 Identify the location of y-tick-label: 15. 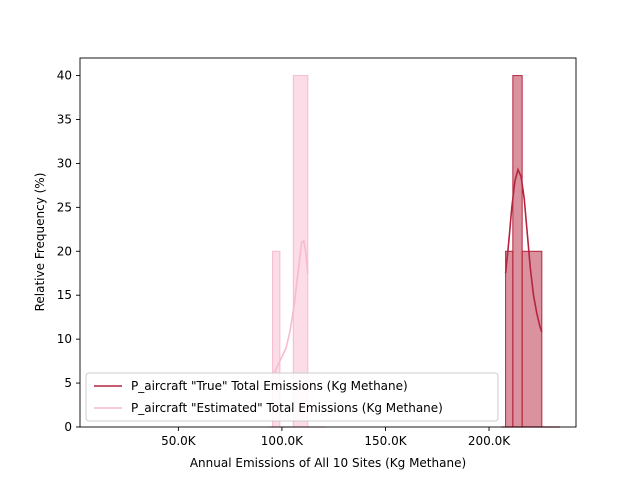
(64, 295).